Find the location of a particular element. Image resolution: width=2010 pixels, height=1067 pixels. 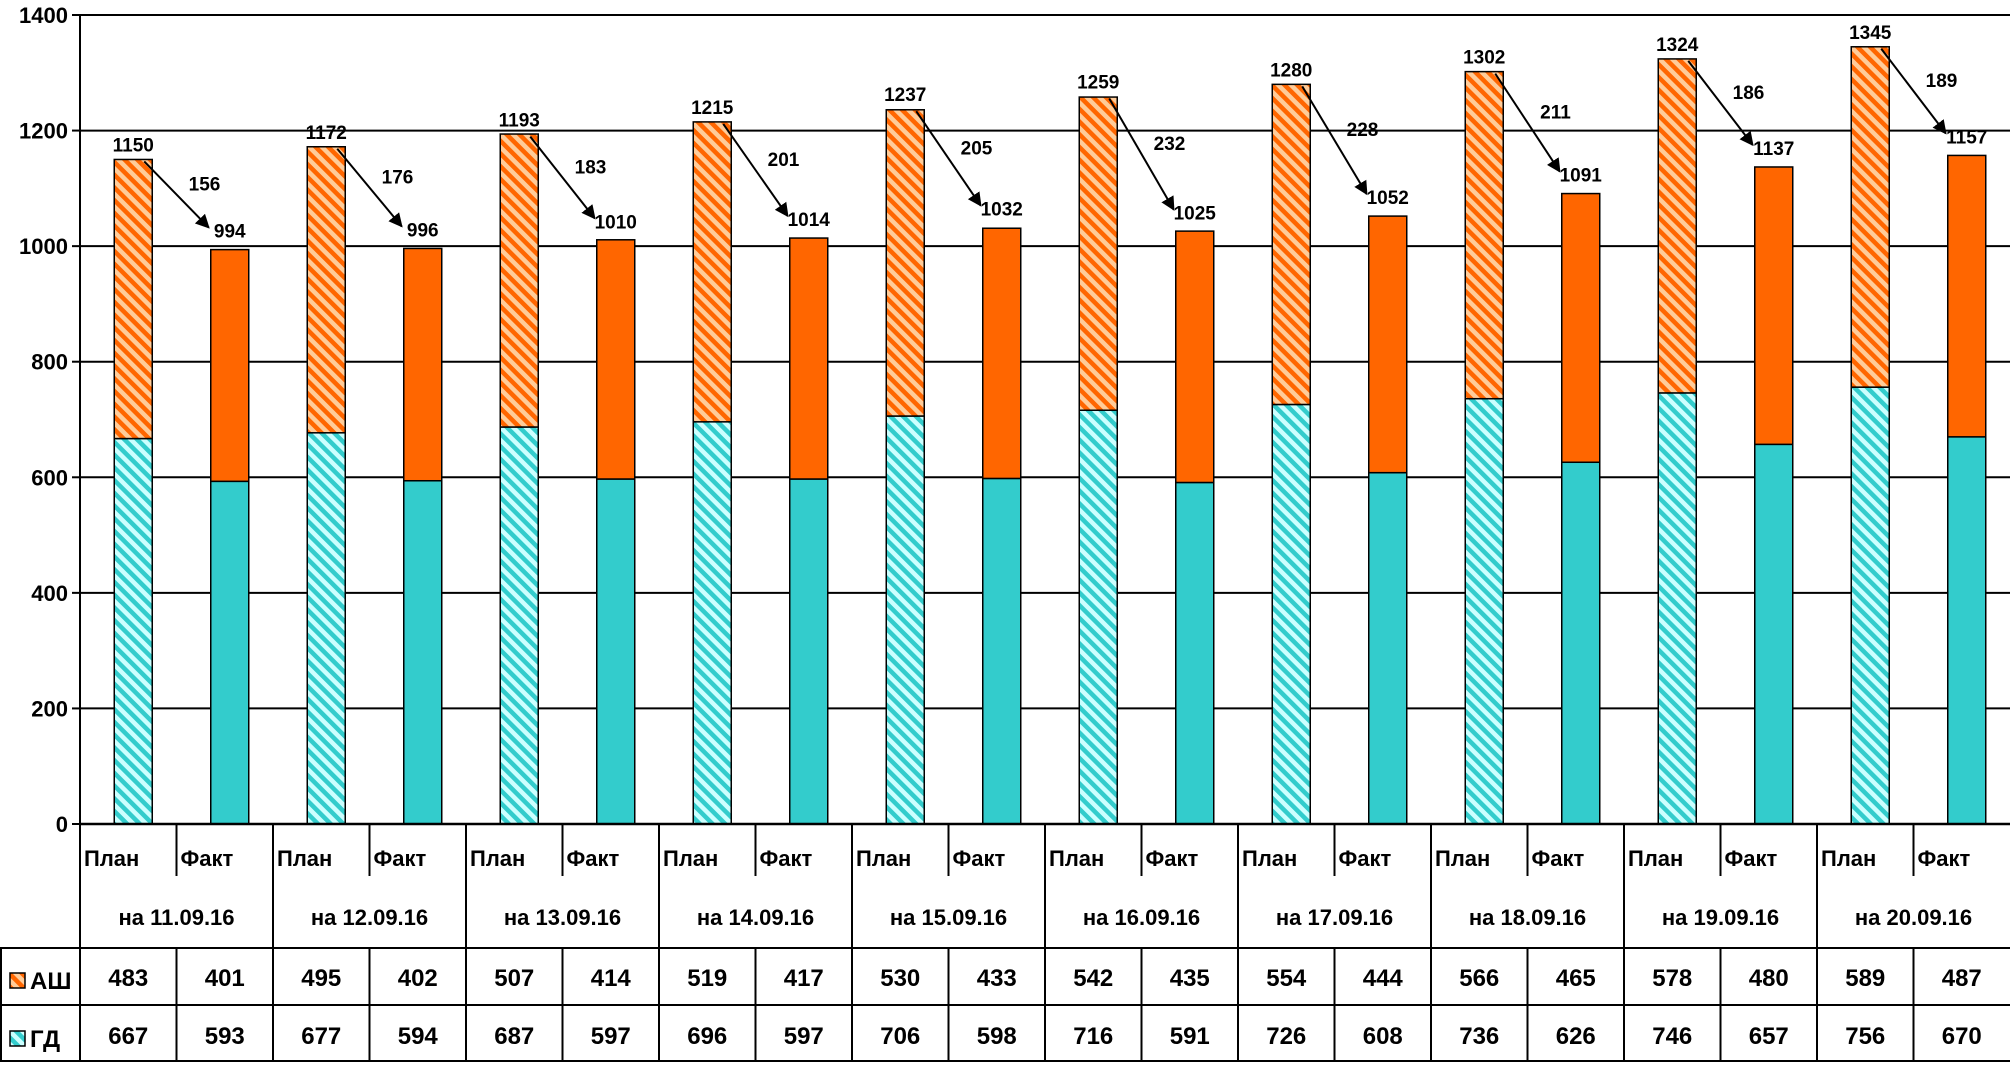

category-label: на 12.09.16 is located at coordinates (369, 917).